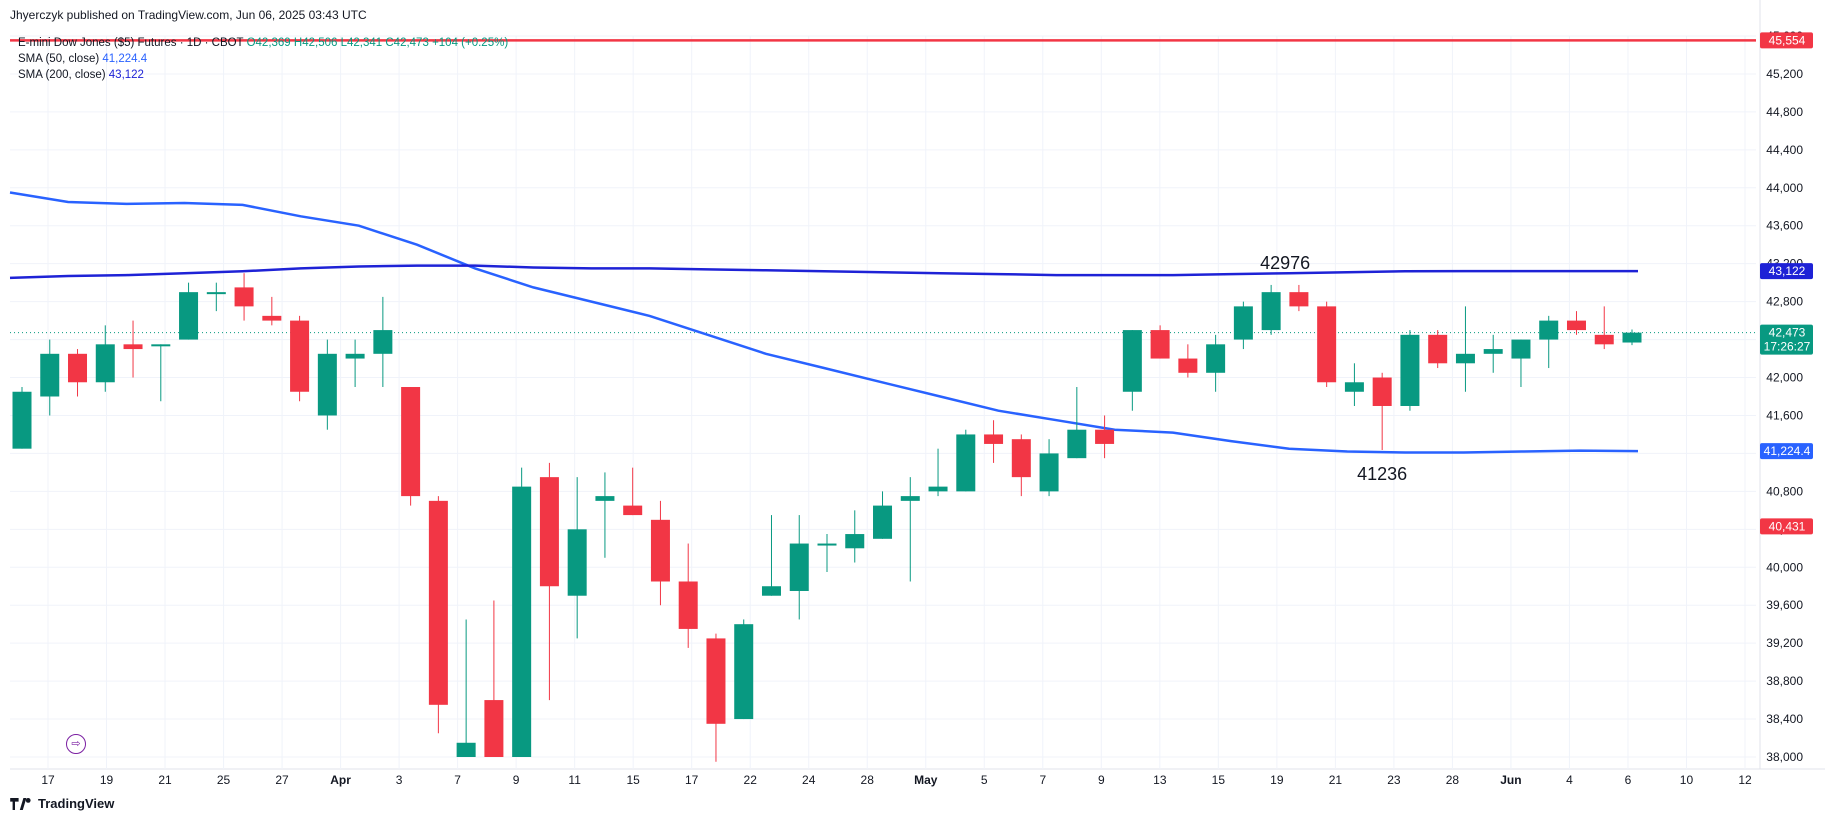 The image size is (1835, 820). Describe the element at coordinates (1787, 526) in the screenshot. I see `support-price-label-text: 40,431` at that location.